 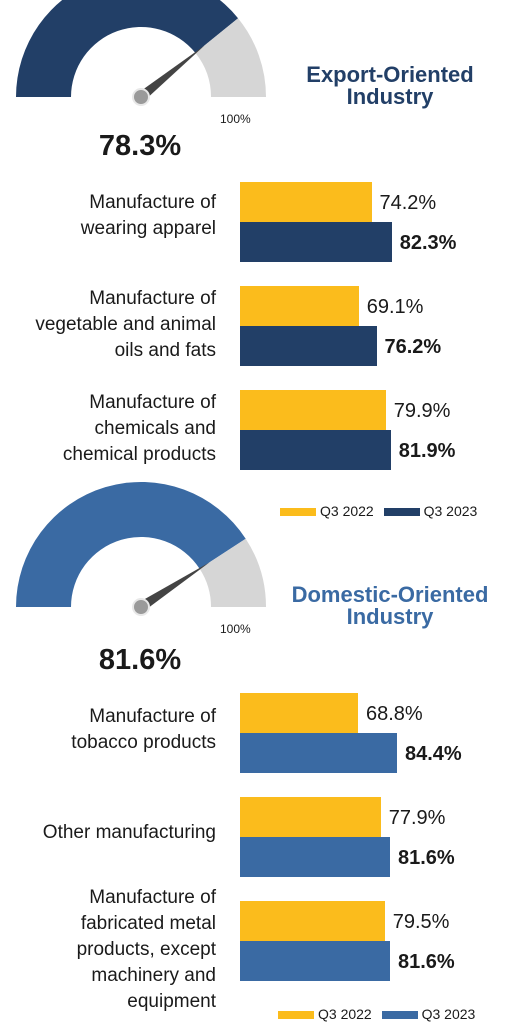 I want to click on bar-value-label: 69.1%, so click(x=395, y=307).